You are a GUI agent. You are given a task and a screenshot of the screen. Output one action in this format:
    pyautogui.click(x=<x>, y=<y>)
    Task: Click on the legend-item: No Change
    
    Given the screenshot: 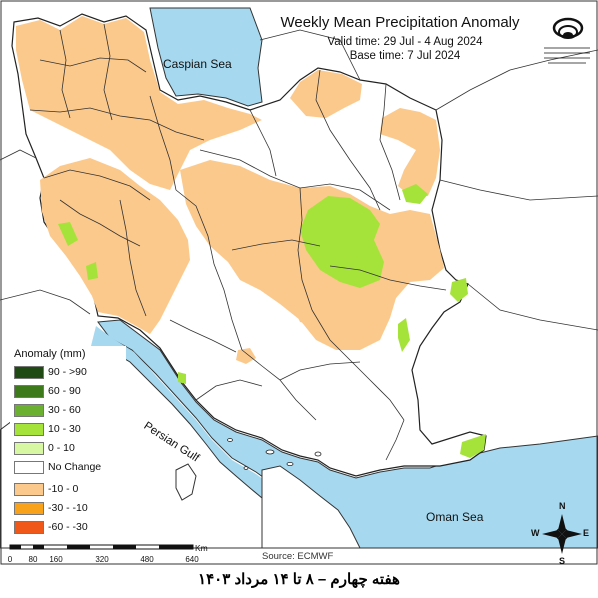 What is the action you would take?
    pyautogui.click(x=57, y=467)
    